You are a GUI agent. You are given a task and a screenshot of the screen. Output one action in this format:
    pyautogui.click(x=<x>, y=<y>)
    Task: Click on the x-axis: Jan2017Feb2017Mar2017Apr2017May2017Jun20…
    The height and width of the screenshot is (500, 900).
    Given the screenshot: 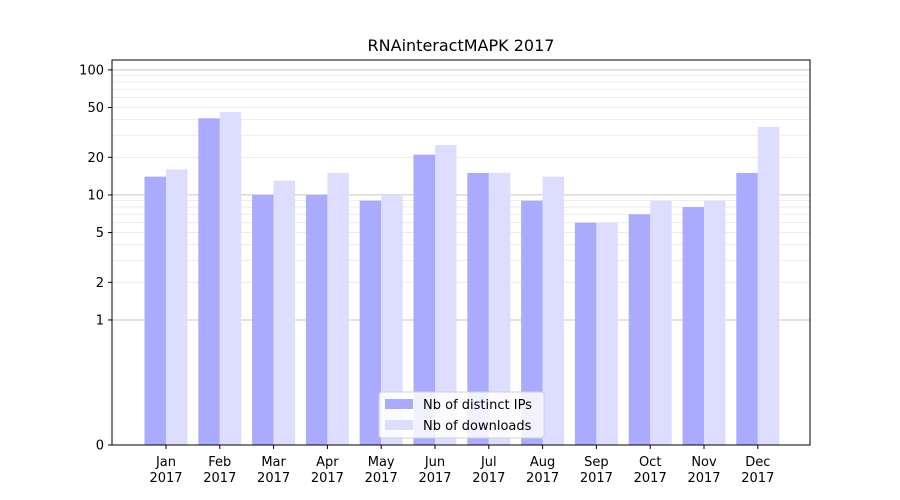 What is the action you would take?
    pyautogui.click(x=461, y=465)
    